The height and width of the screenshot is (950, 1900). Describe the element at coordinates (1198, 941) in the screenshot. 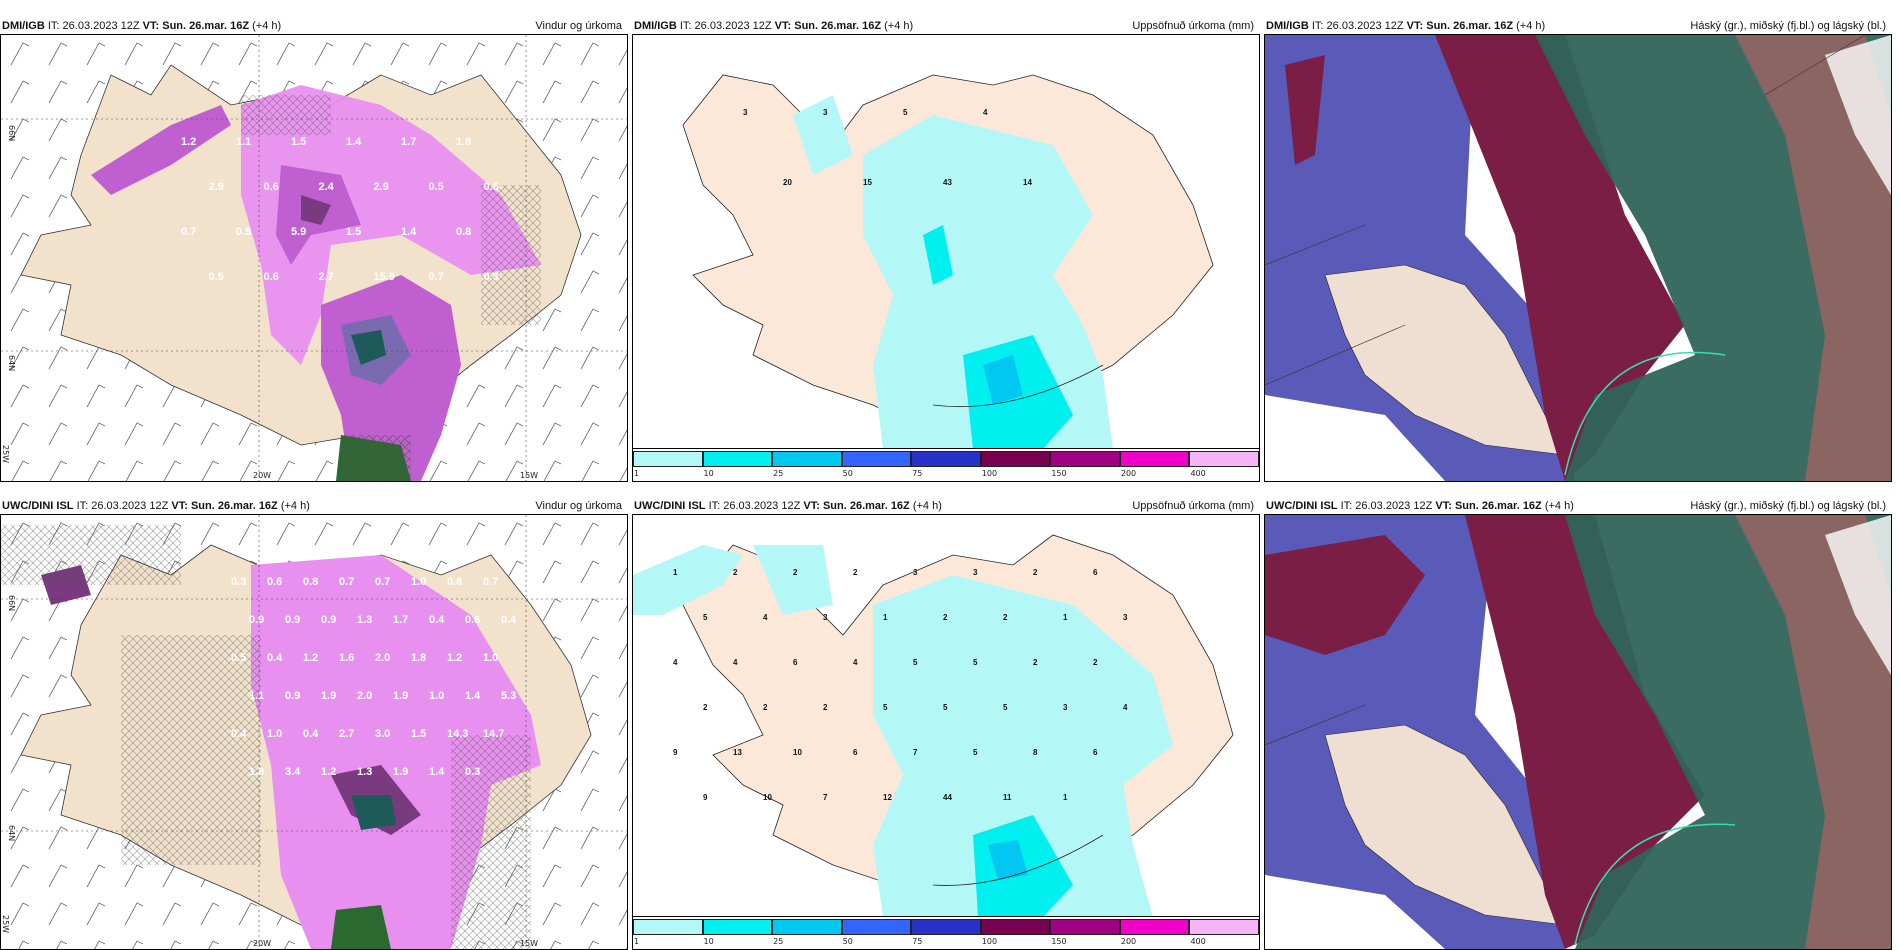

I see `colorbar-tick: 400` at that location.